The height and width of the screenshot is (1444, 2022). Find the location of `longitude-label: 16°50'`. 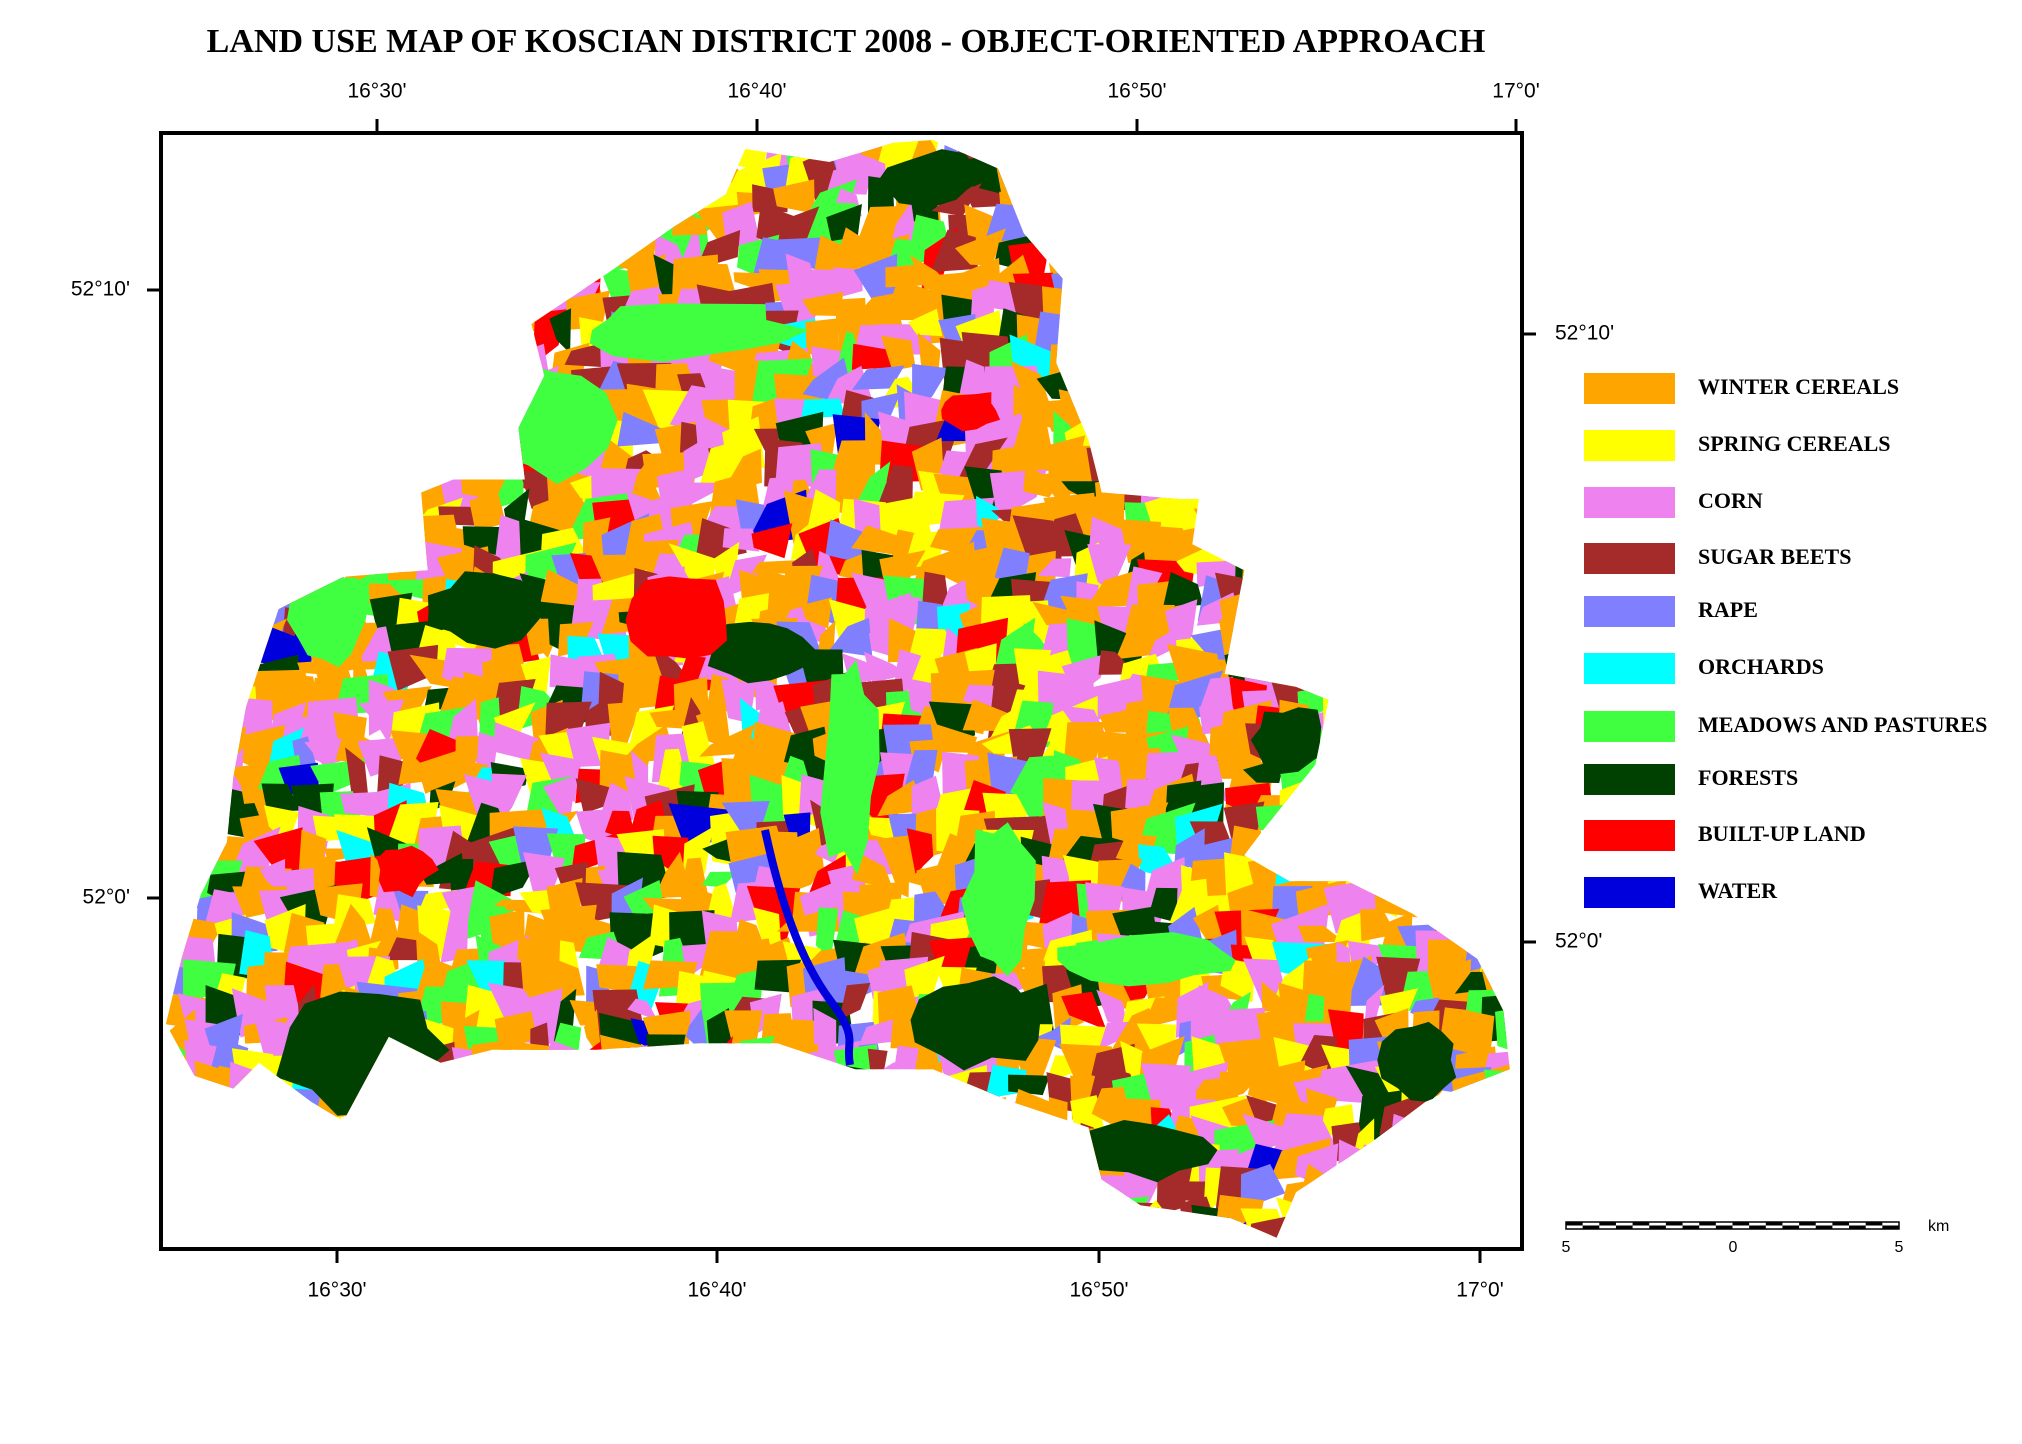

longitude-label: 16°50' is located at coordinates (1136, 91).